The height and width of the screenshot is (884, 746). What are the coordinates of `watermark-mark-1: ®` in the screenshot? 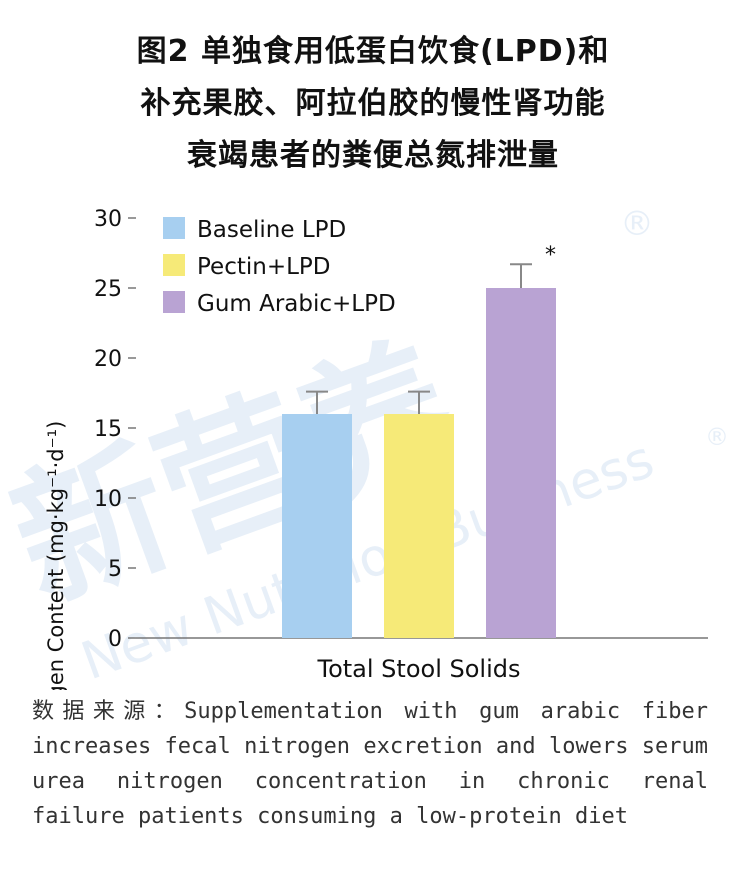 It's located at (637, 224).